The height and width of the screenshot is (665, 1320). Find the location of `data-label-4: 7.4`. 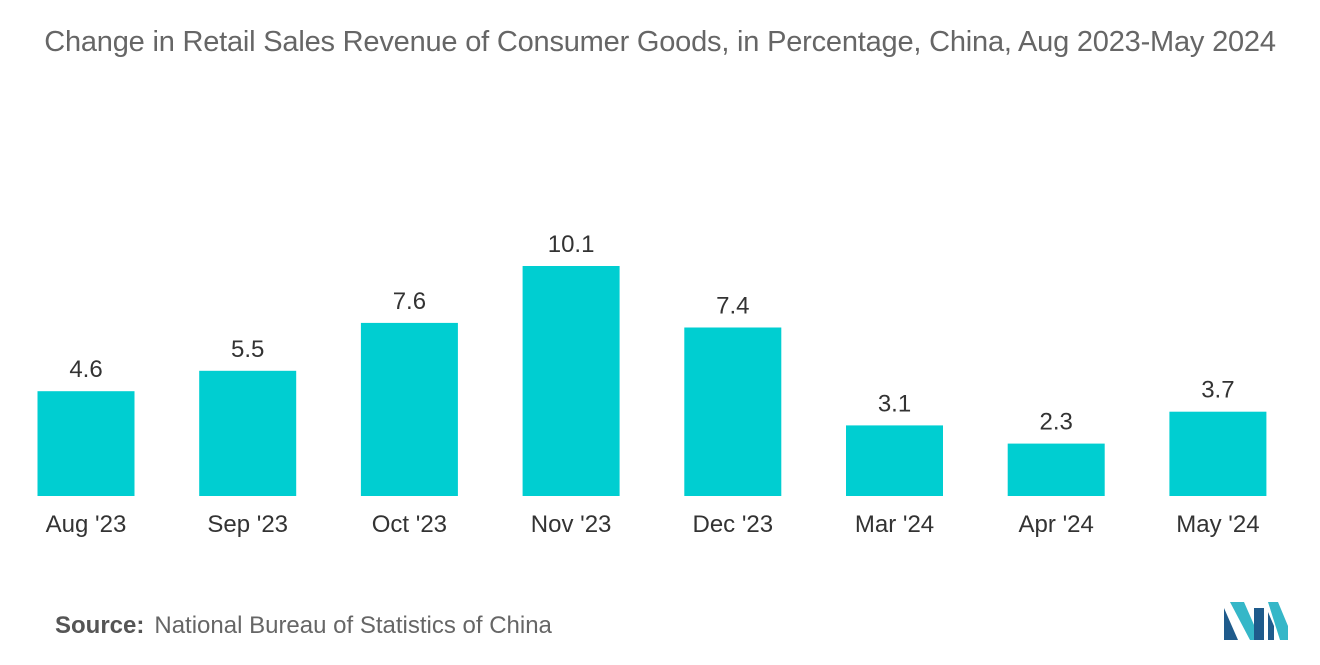

data-label-4: 7.4 is located at coordinates (732, 306).